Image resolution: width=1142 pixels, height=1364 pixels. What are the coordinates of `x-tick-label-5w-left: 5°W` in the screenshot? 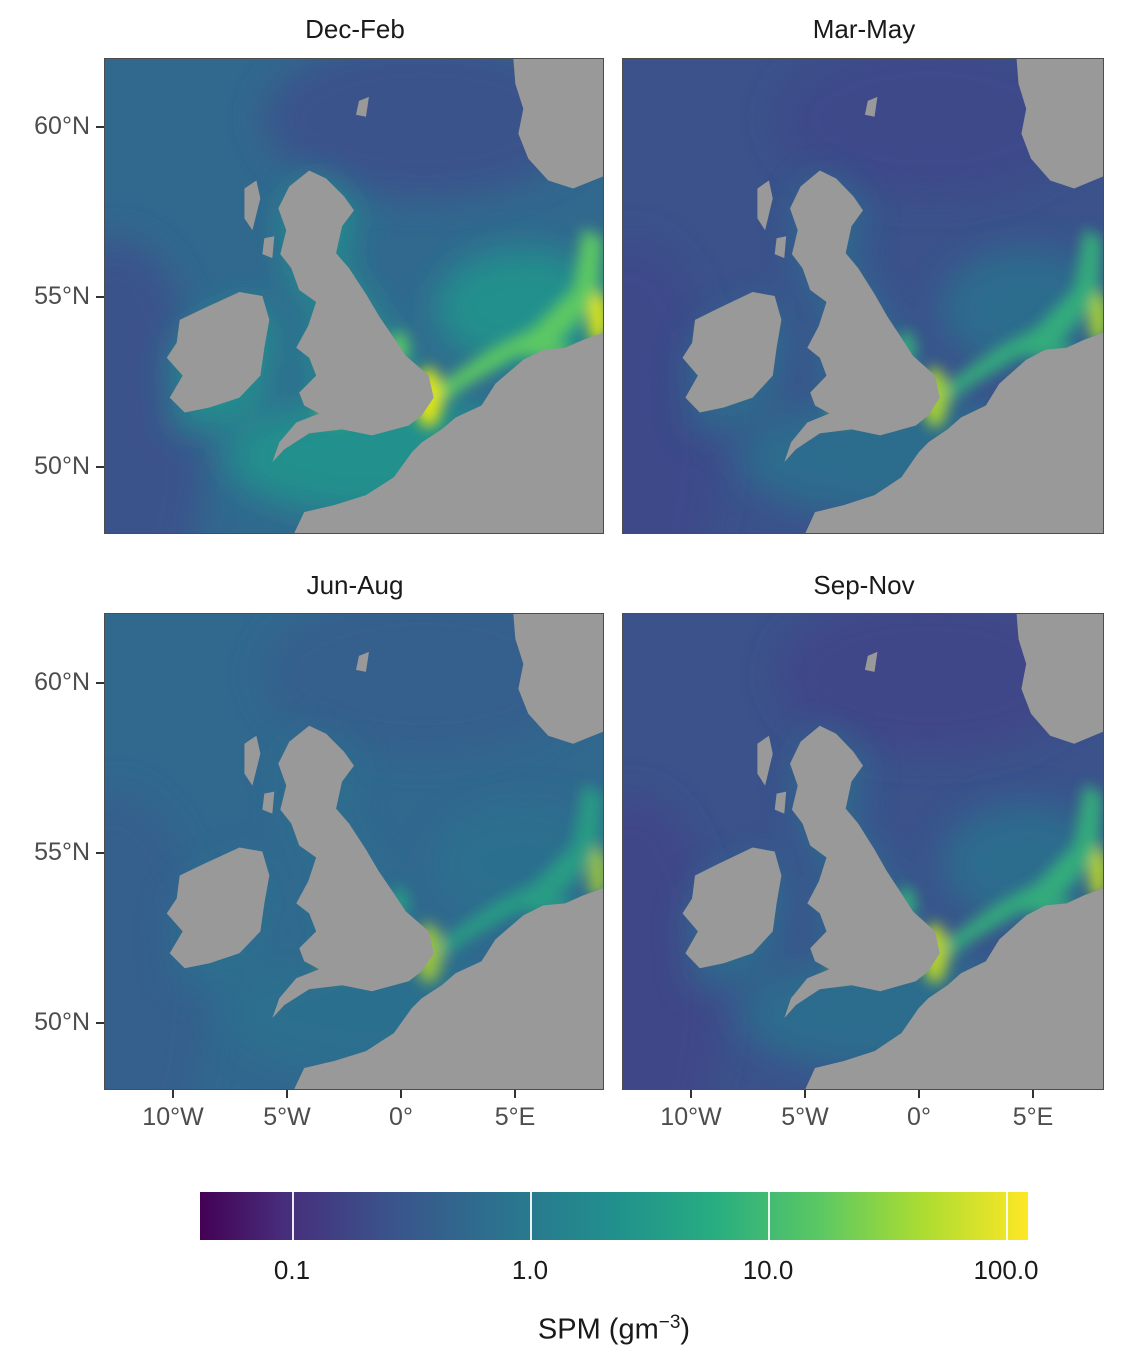 It's located at (287, 1117).